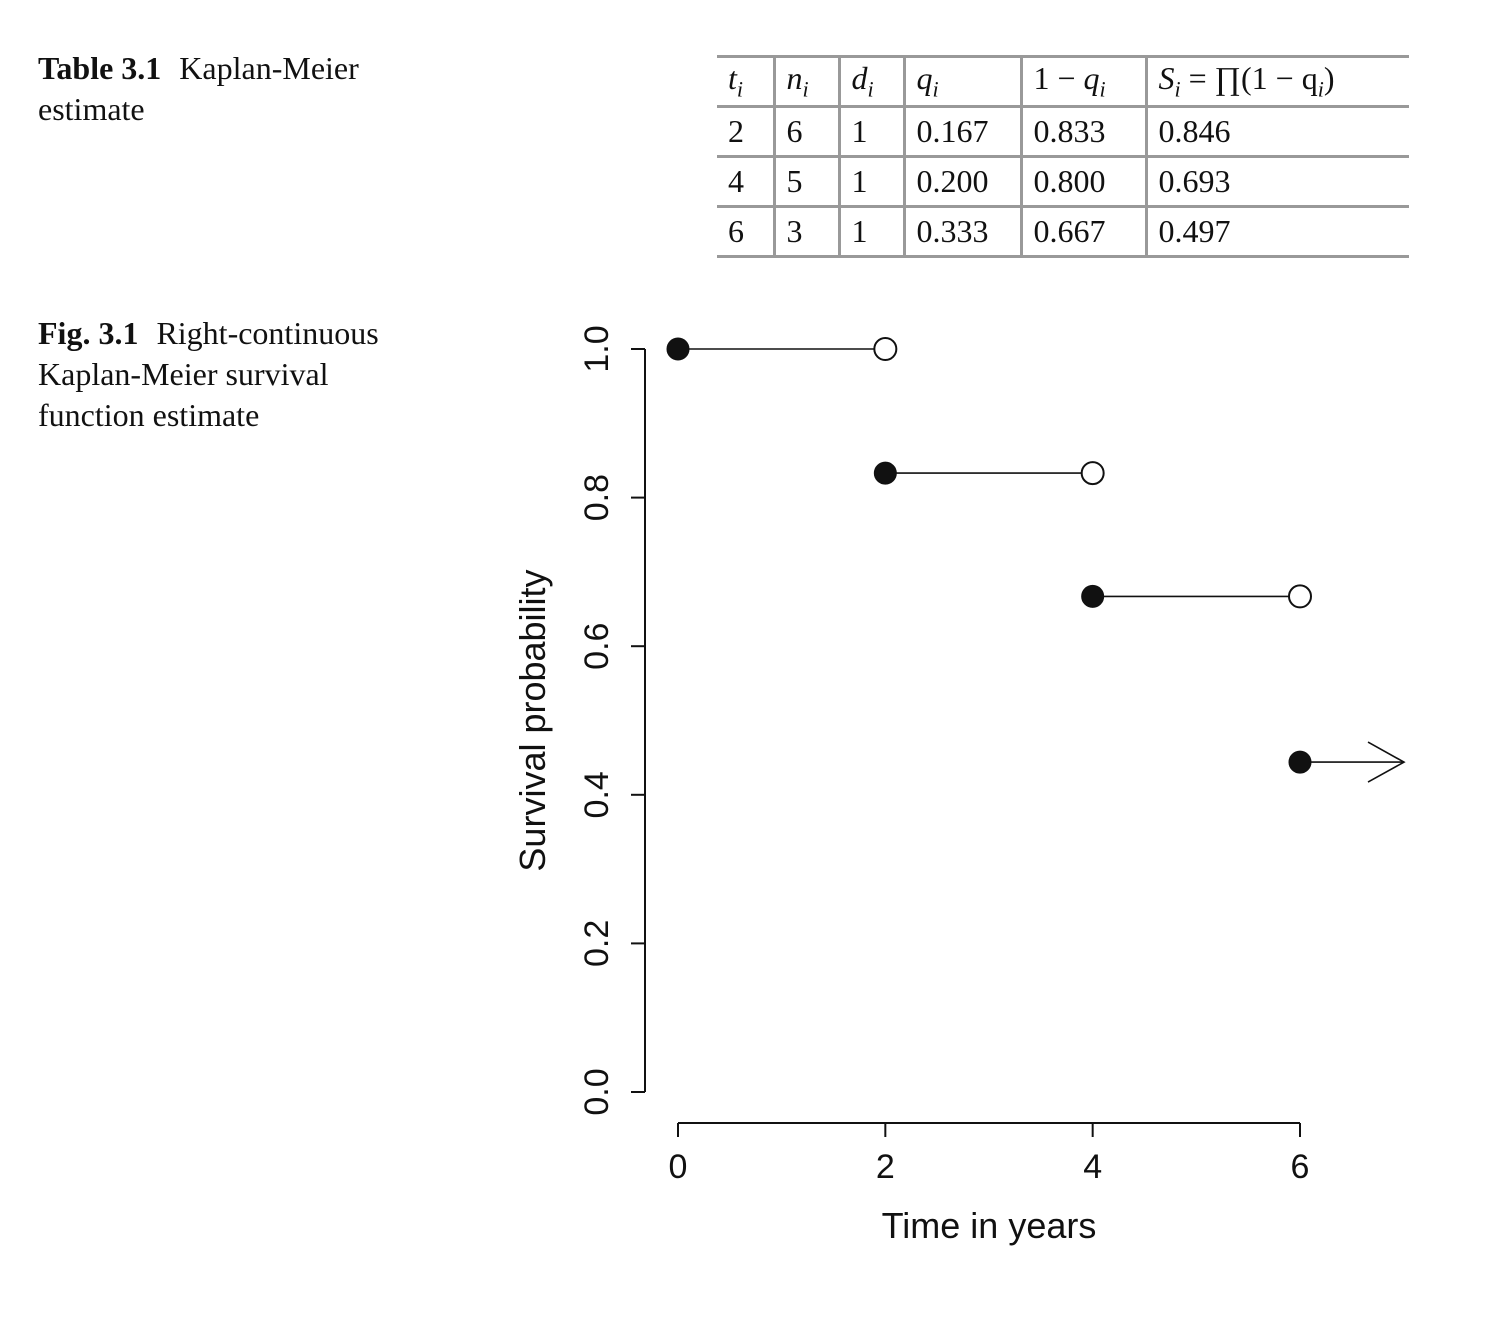 The image size is (1498, 1320). I want to click on col-header-s: Si = ∏(1 − qi), so click(1246, 81).